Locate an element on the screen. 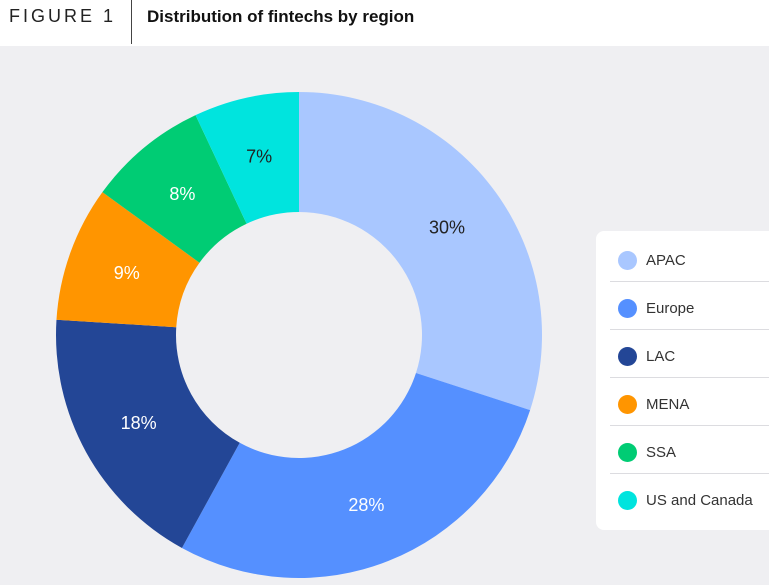 The width and height of the screenshot is (769, 585). figure-title: Distribution of fintechs by region is located at coordinates (281, 16).